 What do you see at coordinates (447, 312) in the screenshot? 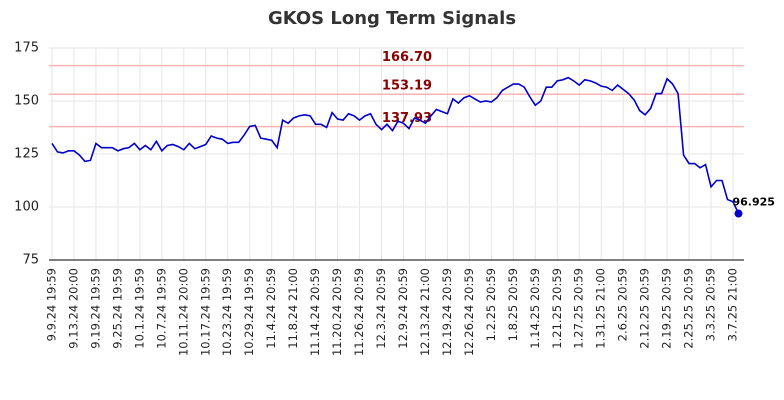
I see `x-tick-label: 12.19.24 20:59` at bounding box center [447, 312].